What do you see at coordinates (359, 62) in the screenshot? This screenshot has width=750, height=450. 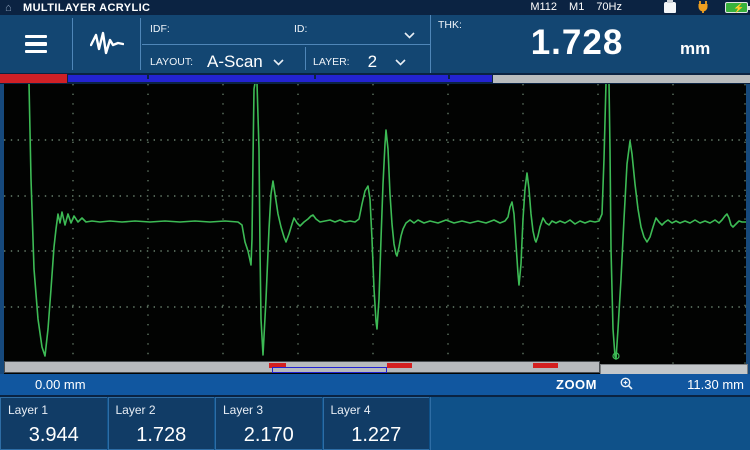 I see `layer-select: LAYER: 2` at bounding box center [359, 62].